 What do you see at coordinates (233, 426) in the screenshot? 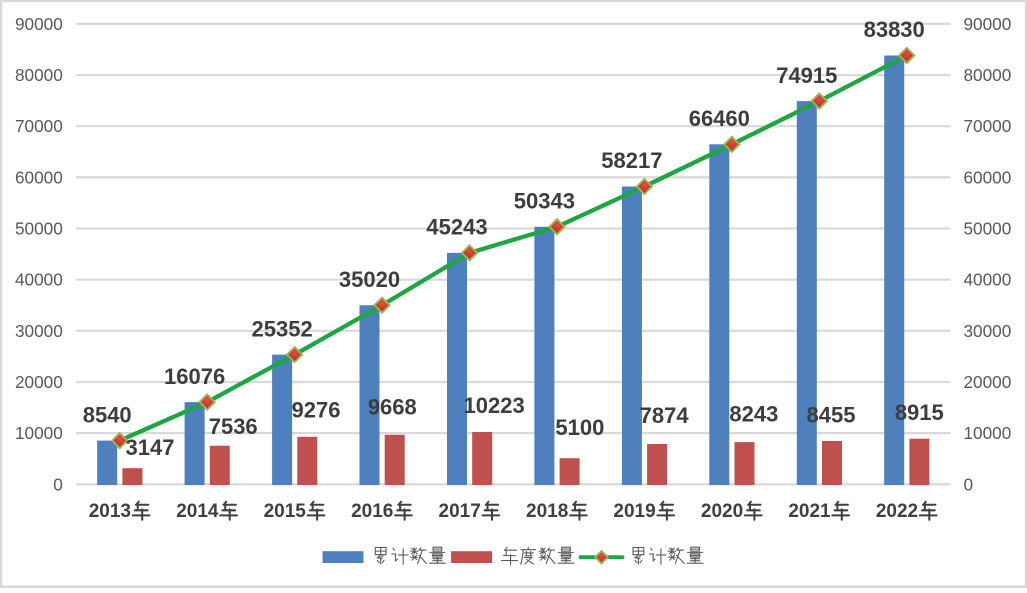
I see `svg-text: 7536` at bounding box center [233, 426].